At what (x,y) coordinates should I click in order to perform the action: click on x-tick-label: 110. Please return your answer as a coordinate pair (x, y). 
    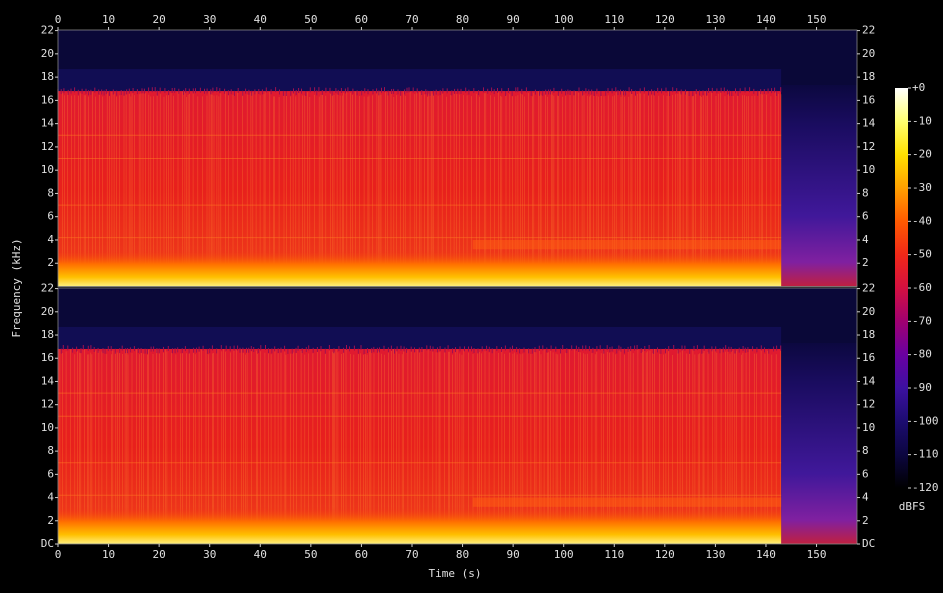
    Looking at the image, I should click on (614, 554).